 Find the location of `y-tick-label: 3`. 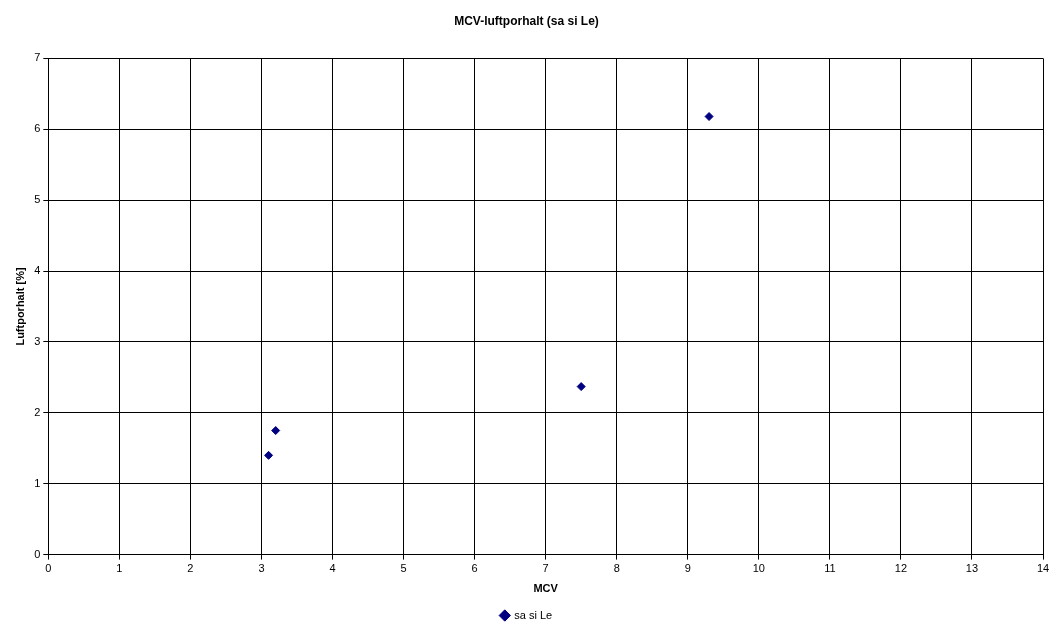

y-tick-label: 3 is located at coordinates (37, 340).